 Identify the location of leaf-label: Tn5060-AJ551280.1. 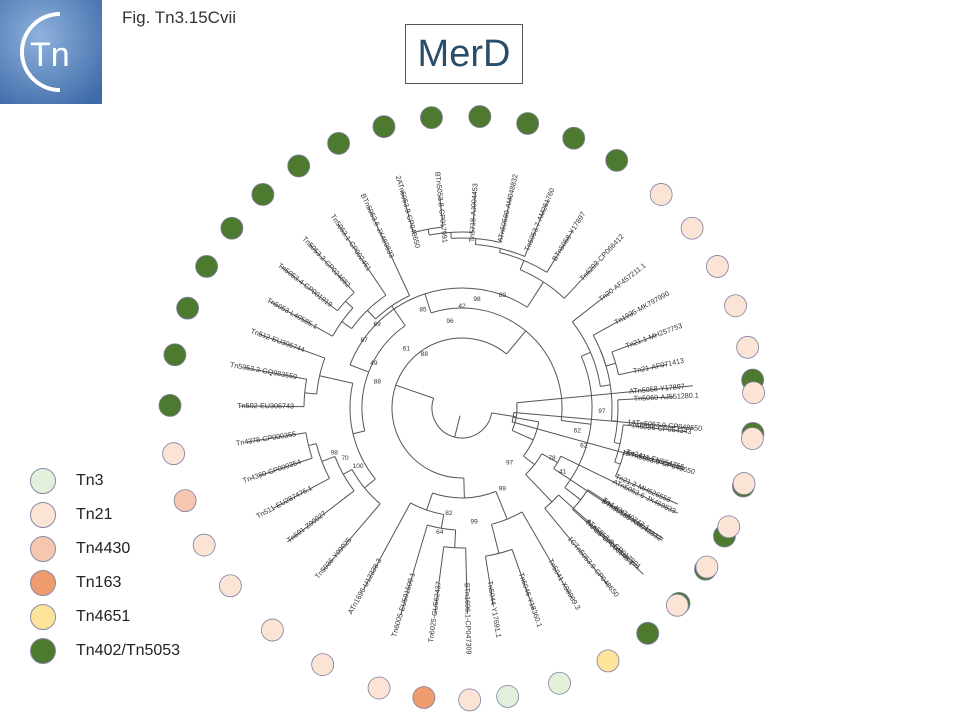
(666, 397).